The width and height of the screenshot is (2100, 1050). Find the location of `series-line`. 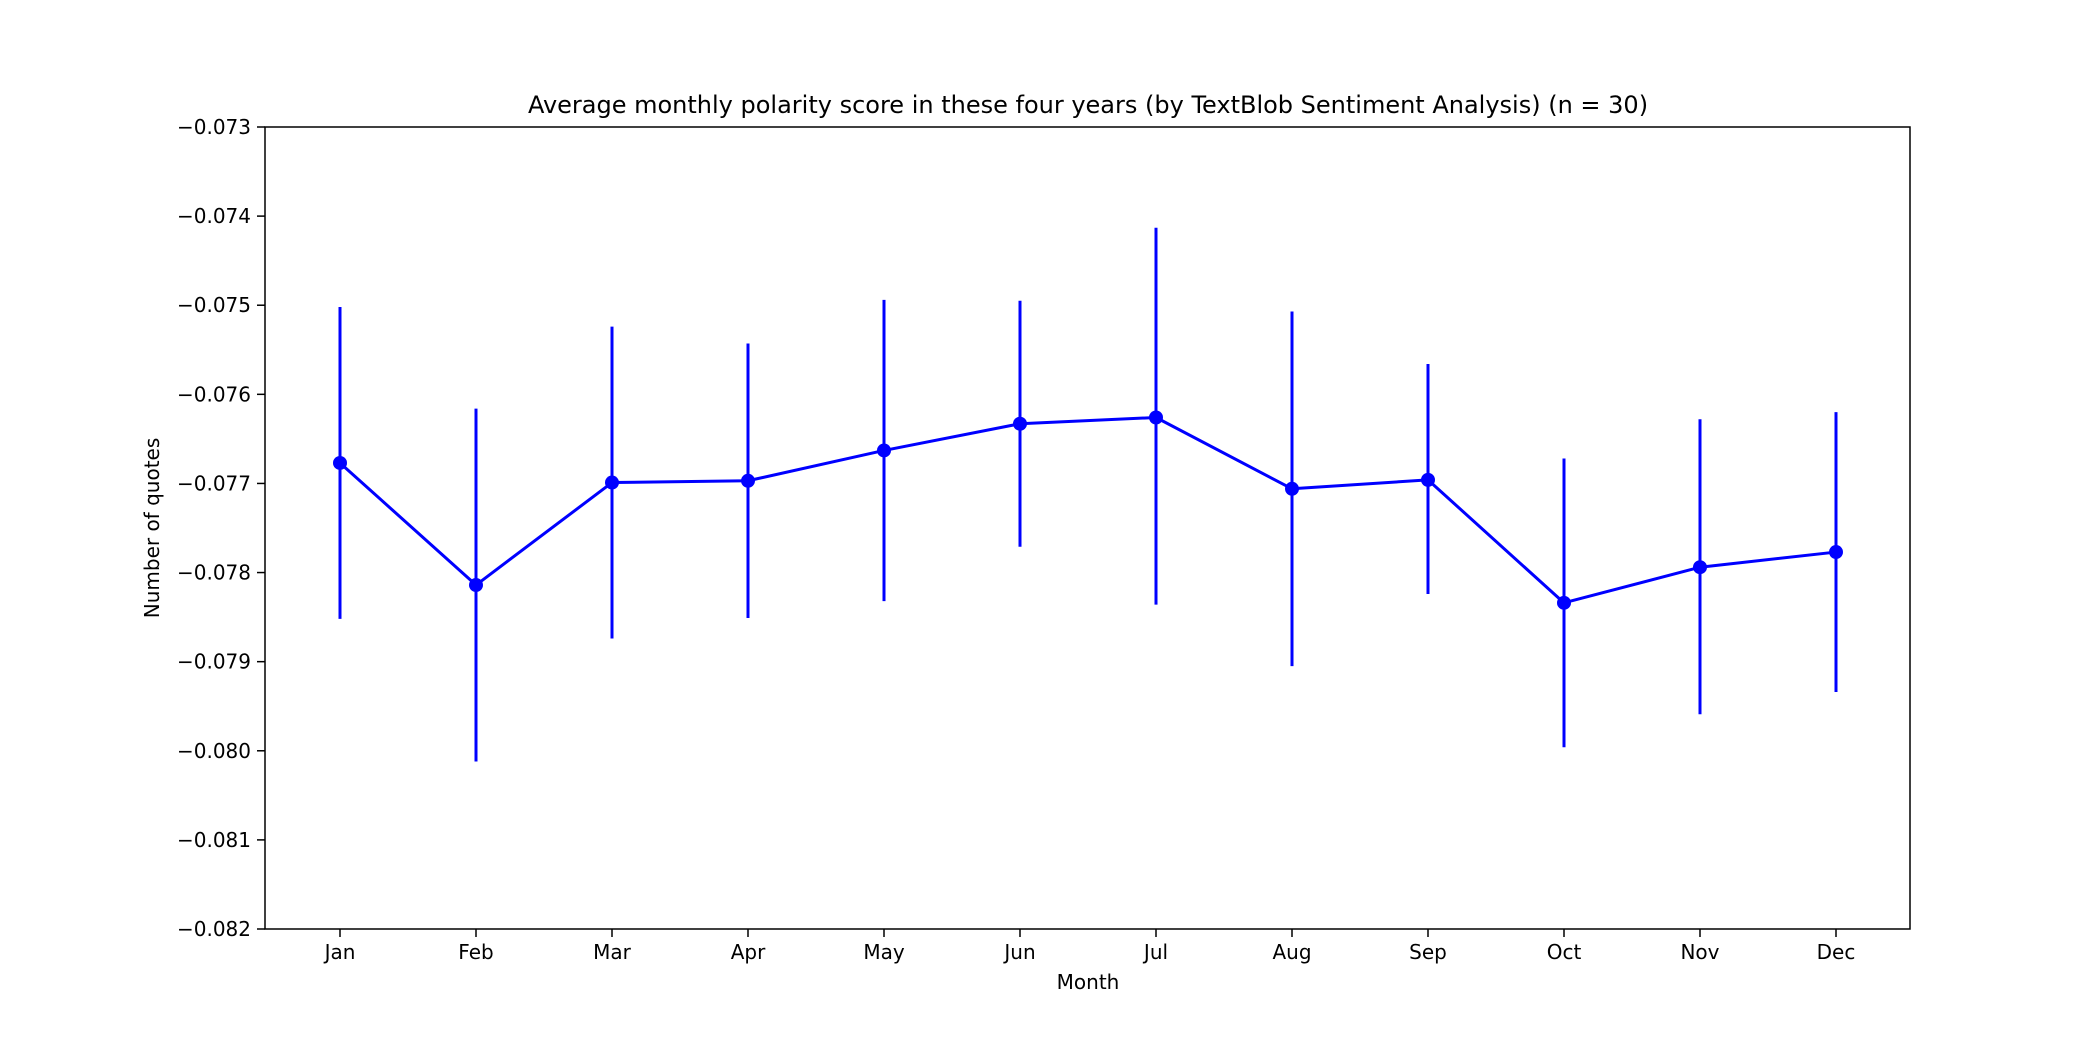

series-line is located at coordinates (1087, 510).